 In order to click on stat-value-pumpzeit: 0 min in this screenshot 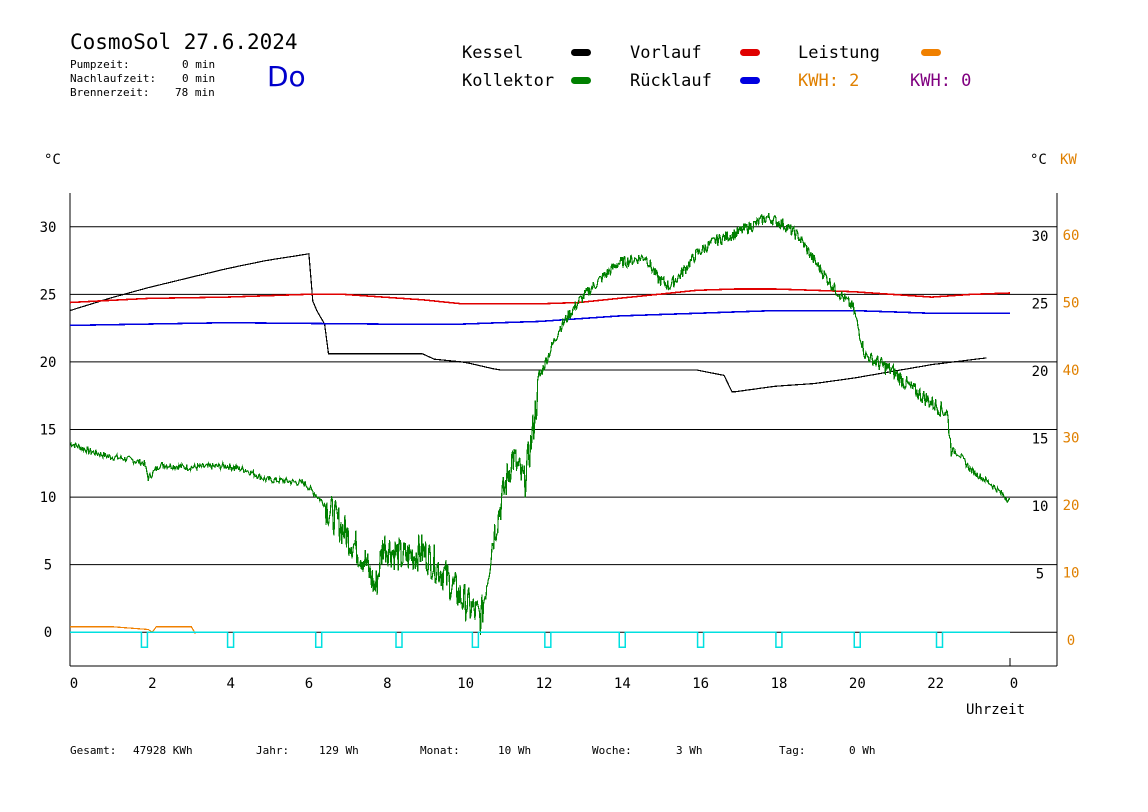, I will do `click(199, 64)`.